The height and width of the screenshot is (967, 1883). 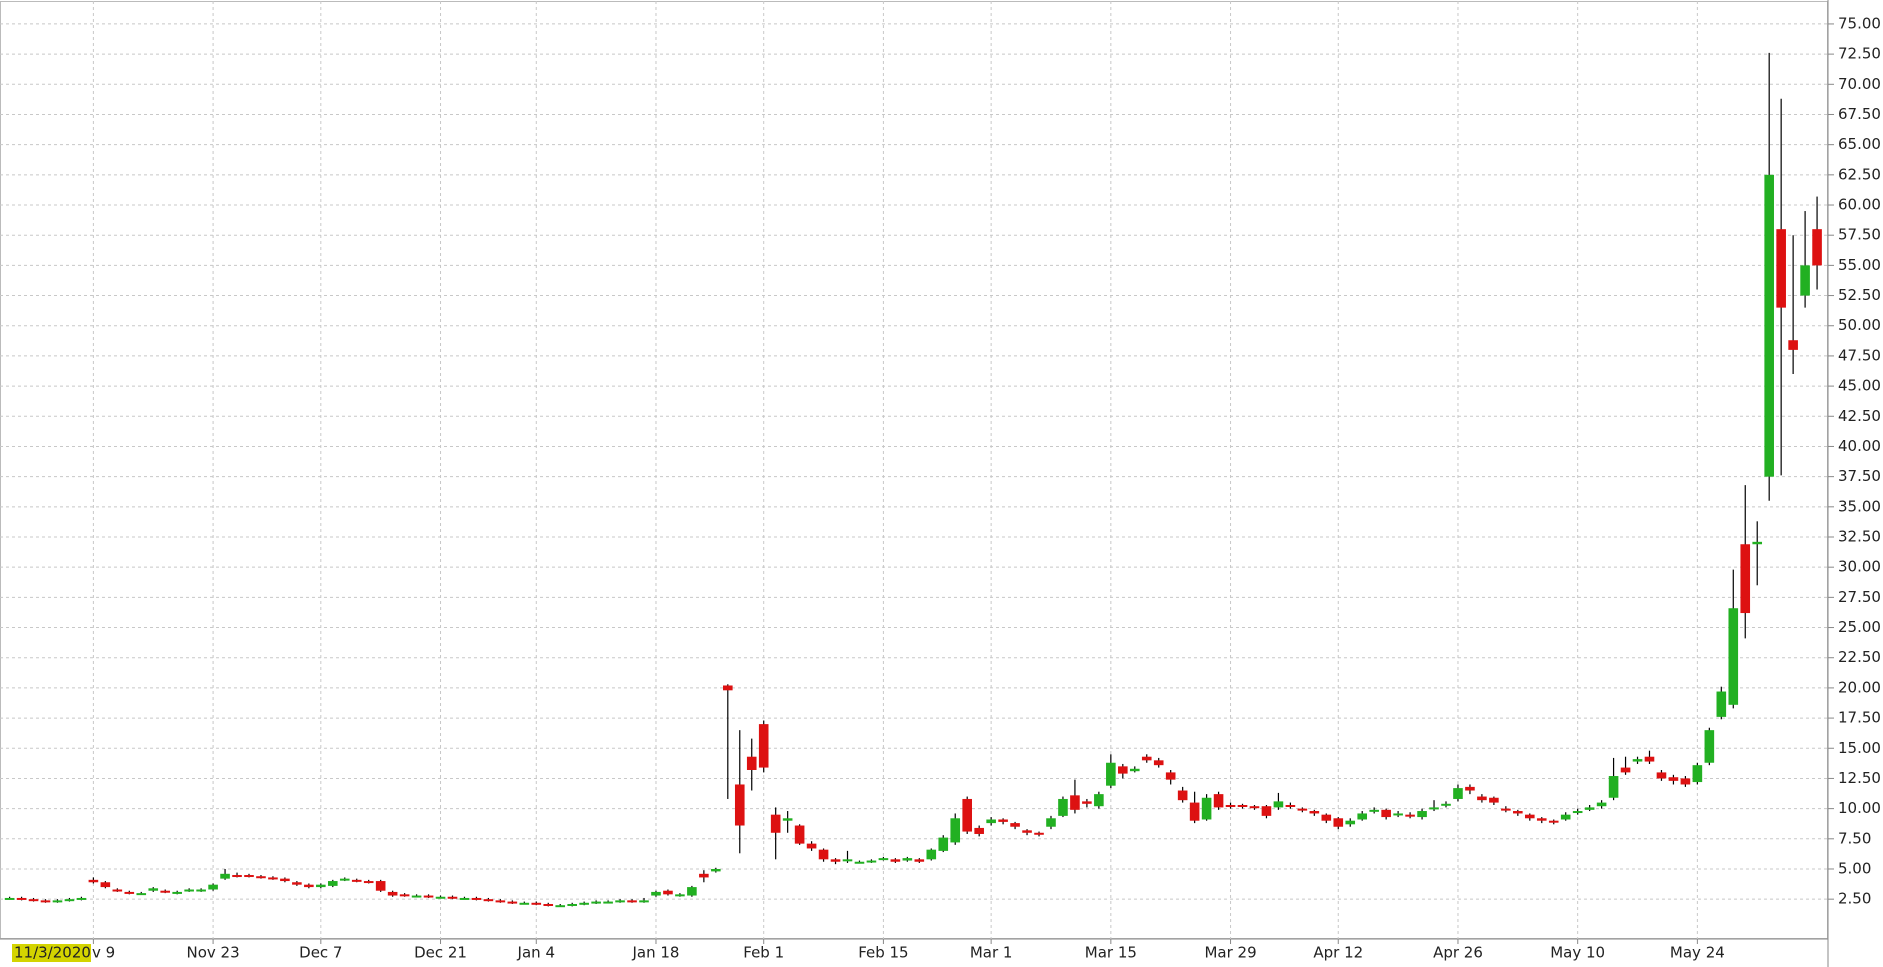 I want to click on y-tick-label: 35.00, so click(x=1859, y=506).